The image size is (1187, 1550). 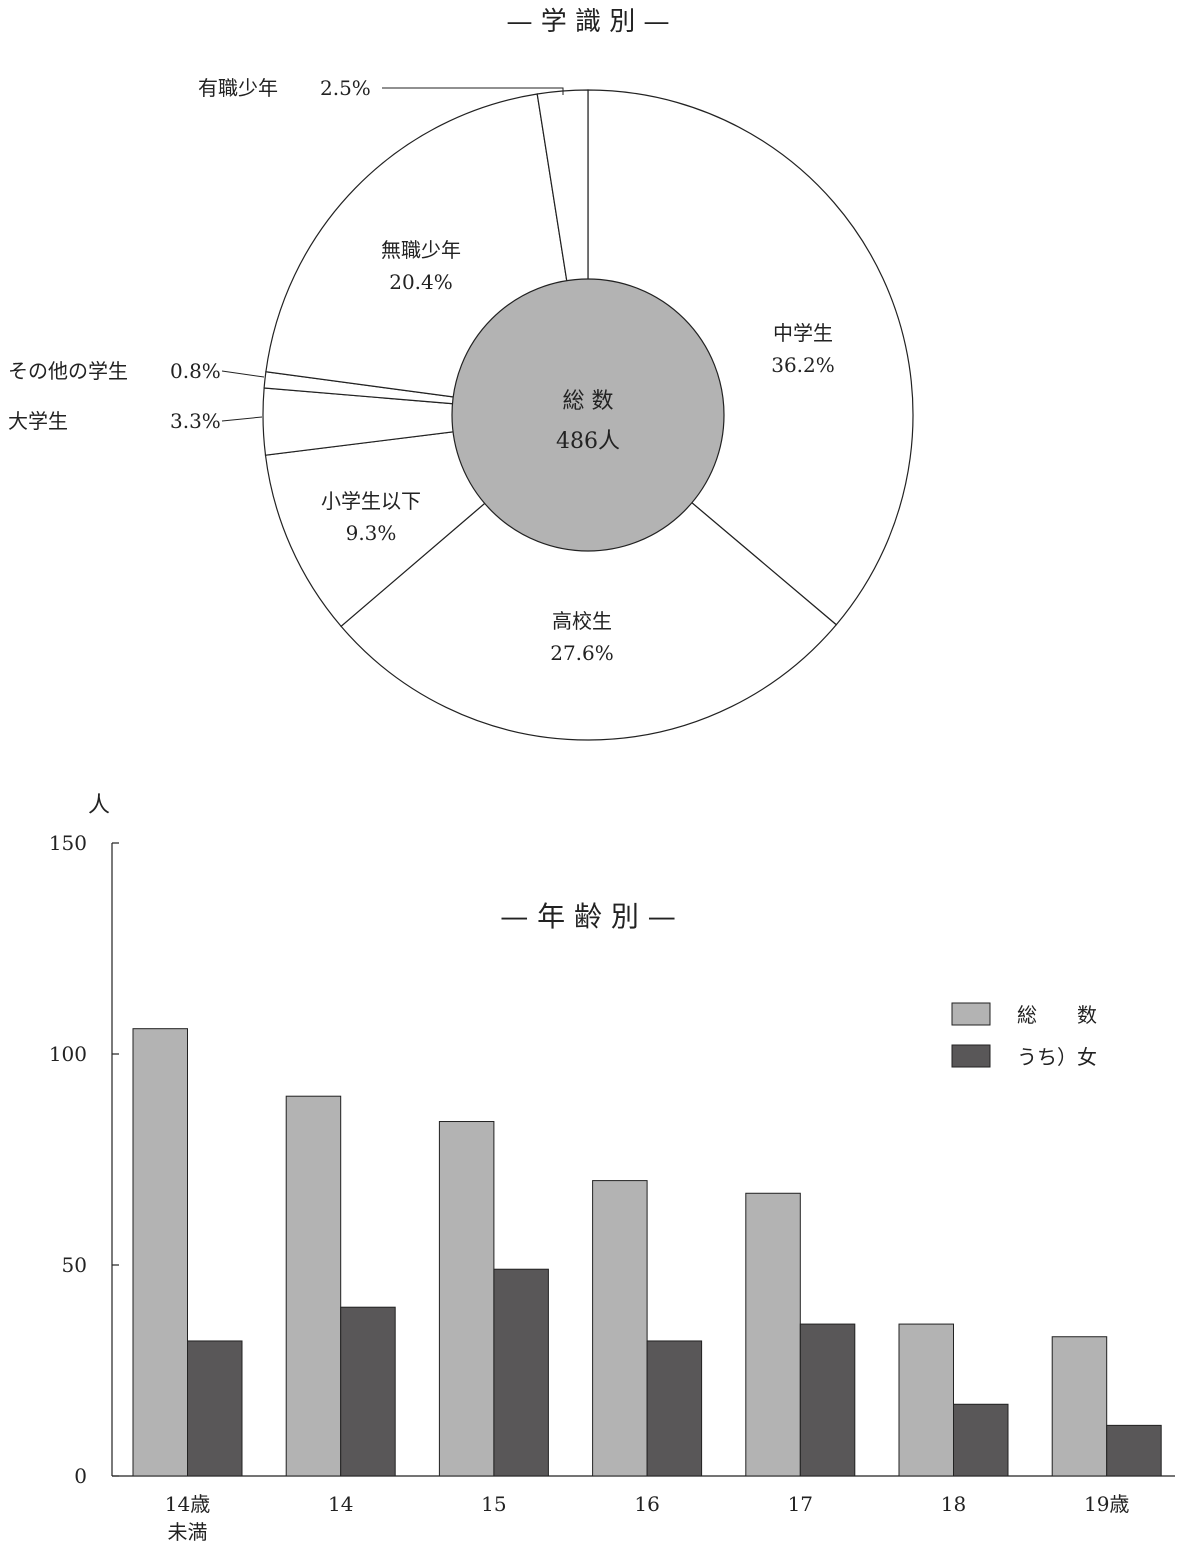 What do you see at coordinates (493, 1504) in the screenshot?
I see `x-tick-label-2: 15` at bounding box center [493, 1504].